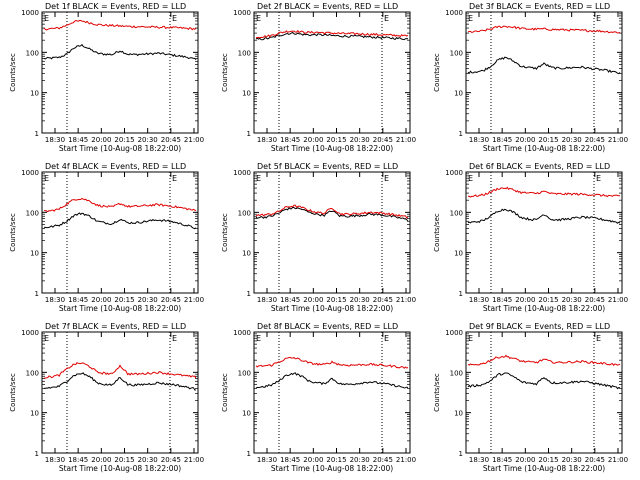  I want to click on panel-title: Det 1f BLACK = Events, RED = LLD, so click(115, 6).